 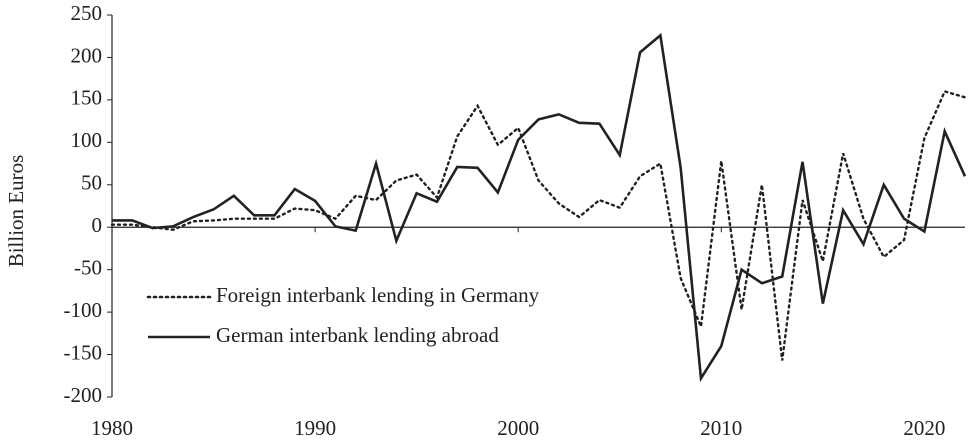 I want to click on y-tick-label: 100, so click(x=87, y=140).